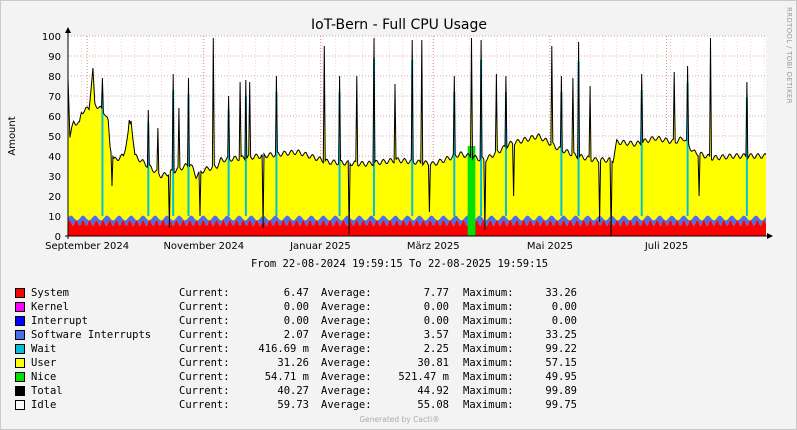 This screenshot has width=797, height=430. What do you see at coordinates (44, 363) in the screenshot?
I see `legend-name: User` at bounding box center [44, 363].